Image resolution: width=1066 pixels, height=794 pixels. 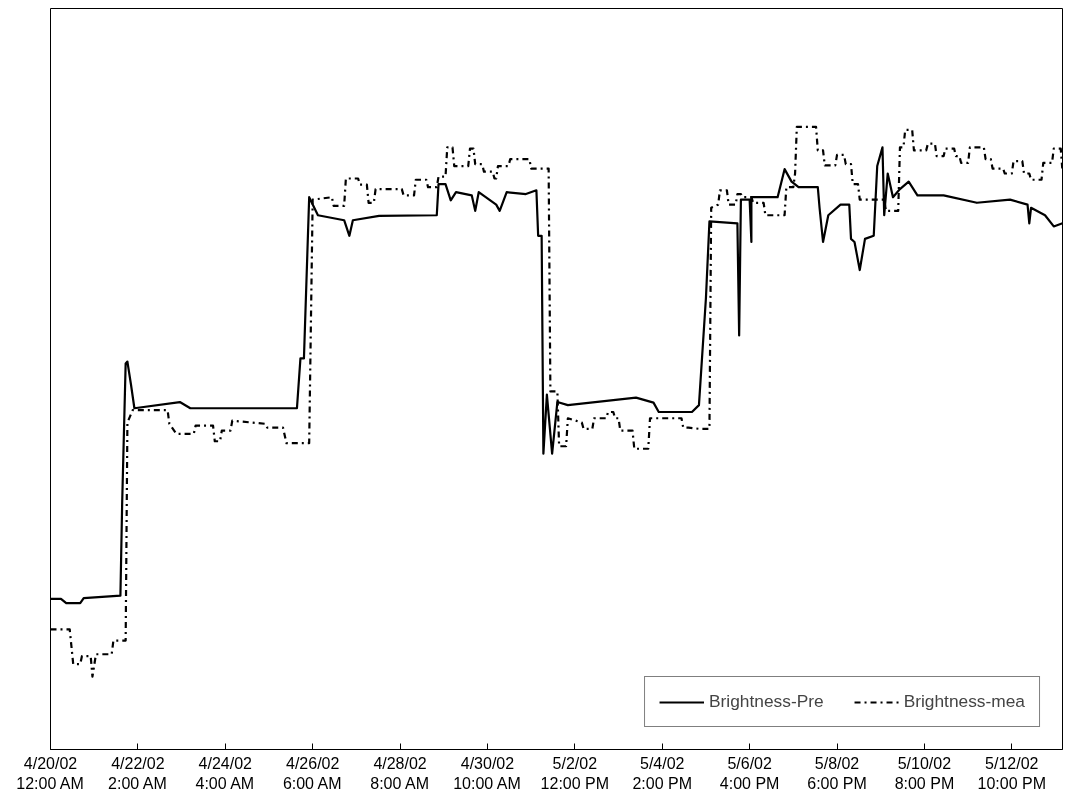 I want to click on legend-label: Brightness-Pre, so click(x=766, y=701).